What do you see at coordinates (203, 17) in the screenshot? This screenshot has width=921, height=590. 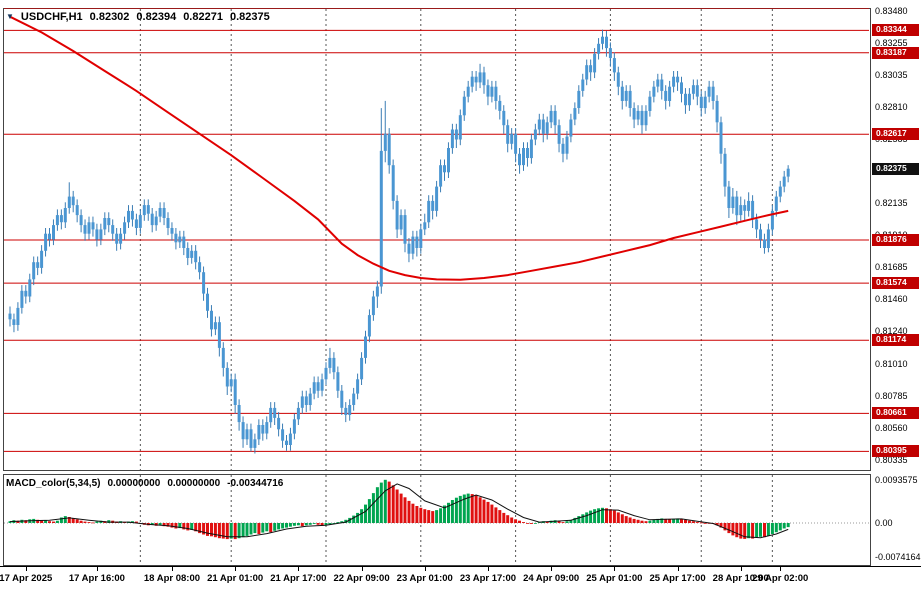 I see `low-value: 0.82271` at bounding box center [203, 17].